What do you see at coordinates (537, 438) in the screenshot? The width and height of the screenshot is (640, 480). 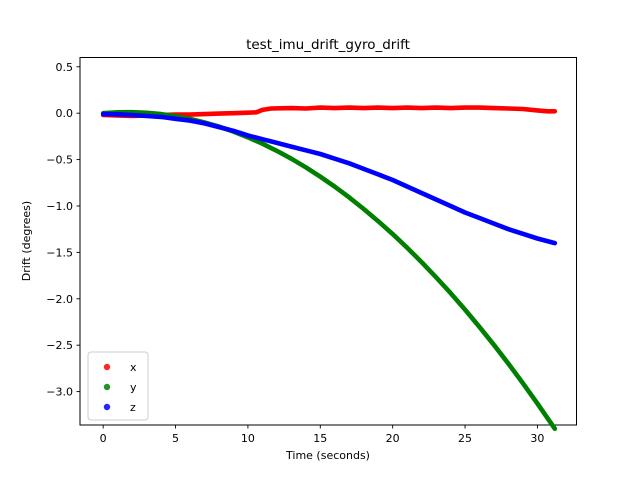 I see `x-tick-label: 30` at bounding box center [537, 438].